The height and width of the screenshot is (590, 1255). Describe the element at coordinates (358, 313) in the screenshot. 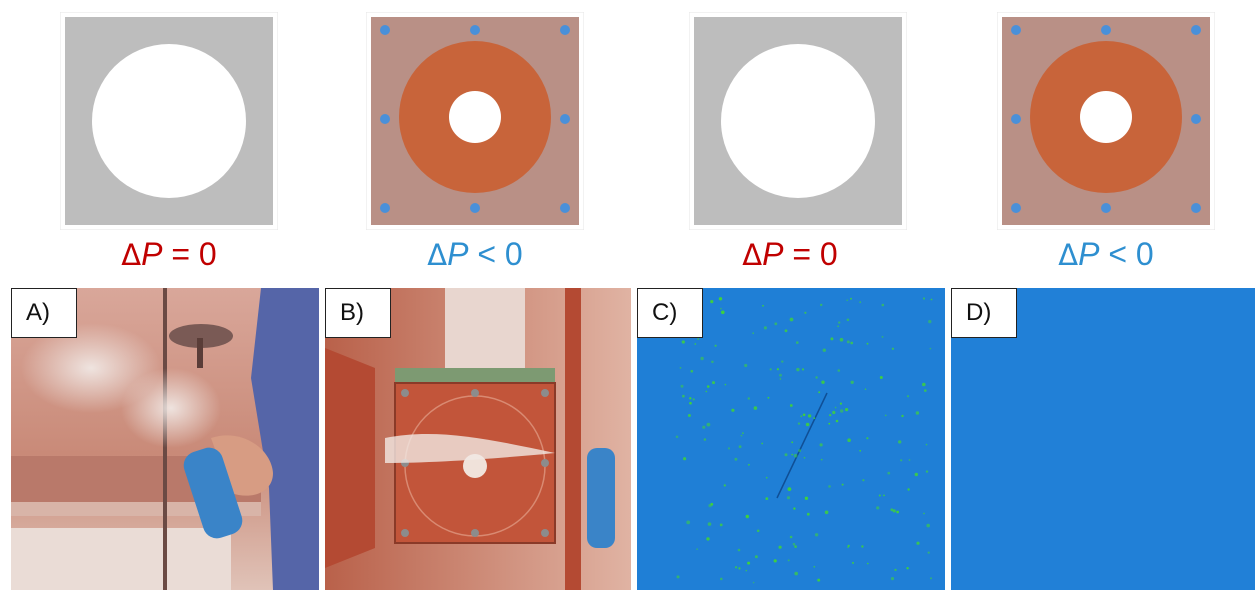

I see `panel-tag-b: B)` at that location.